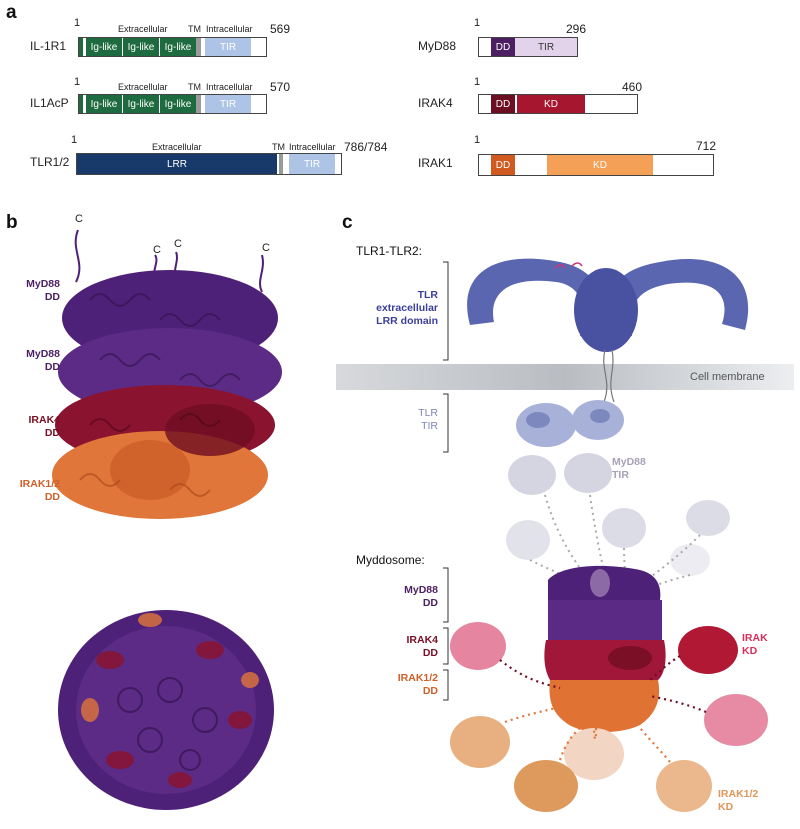  I want to click on tlr-tir-structures, so click(570, 423).